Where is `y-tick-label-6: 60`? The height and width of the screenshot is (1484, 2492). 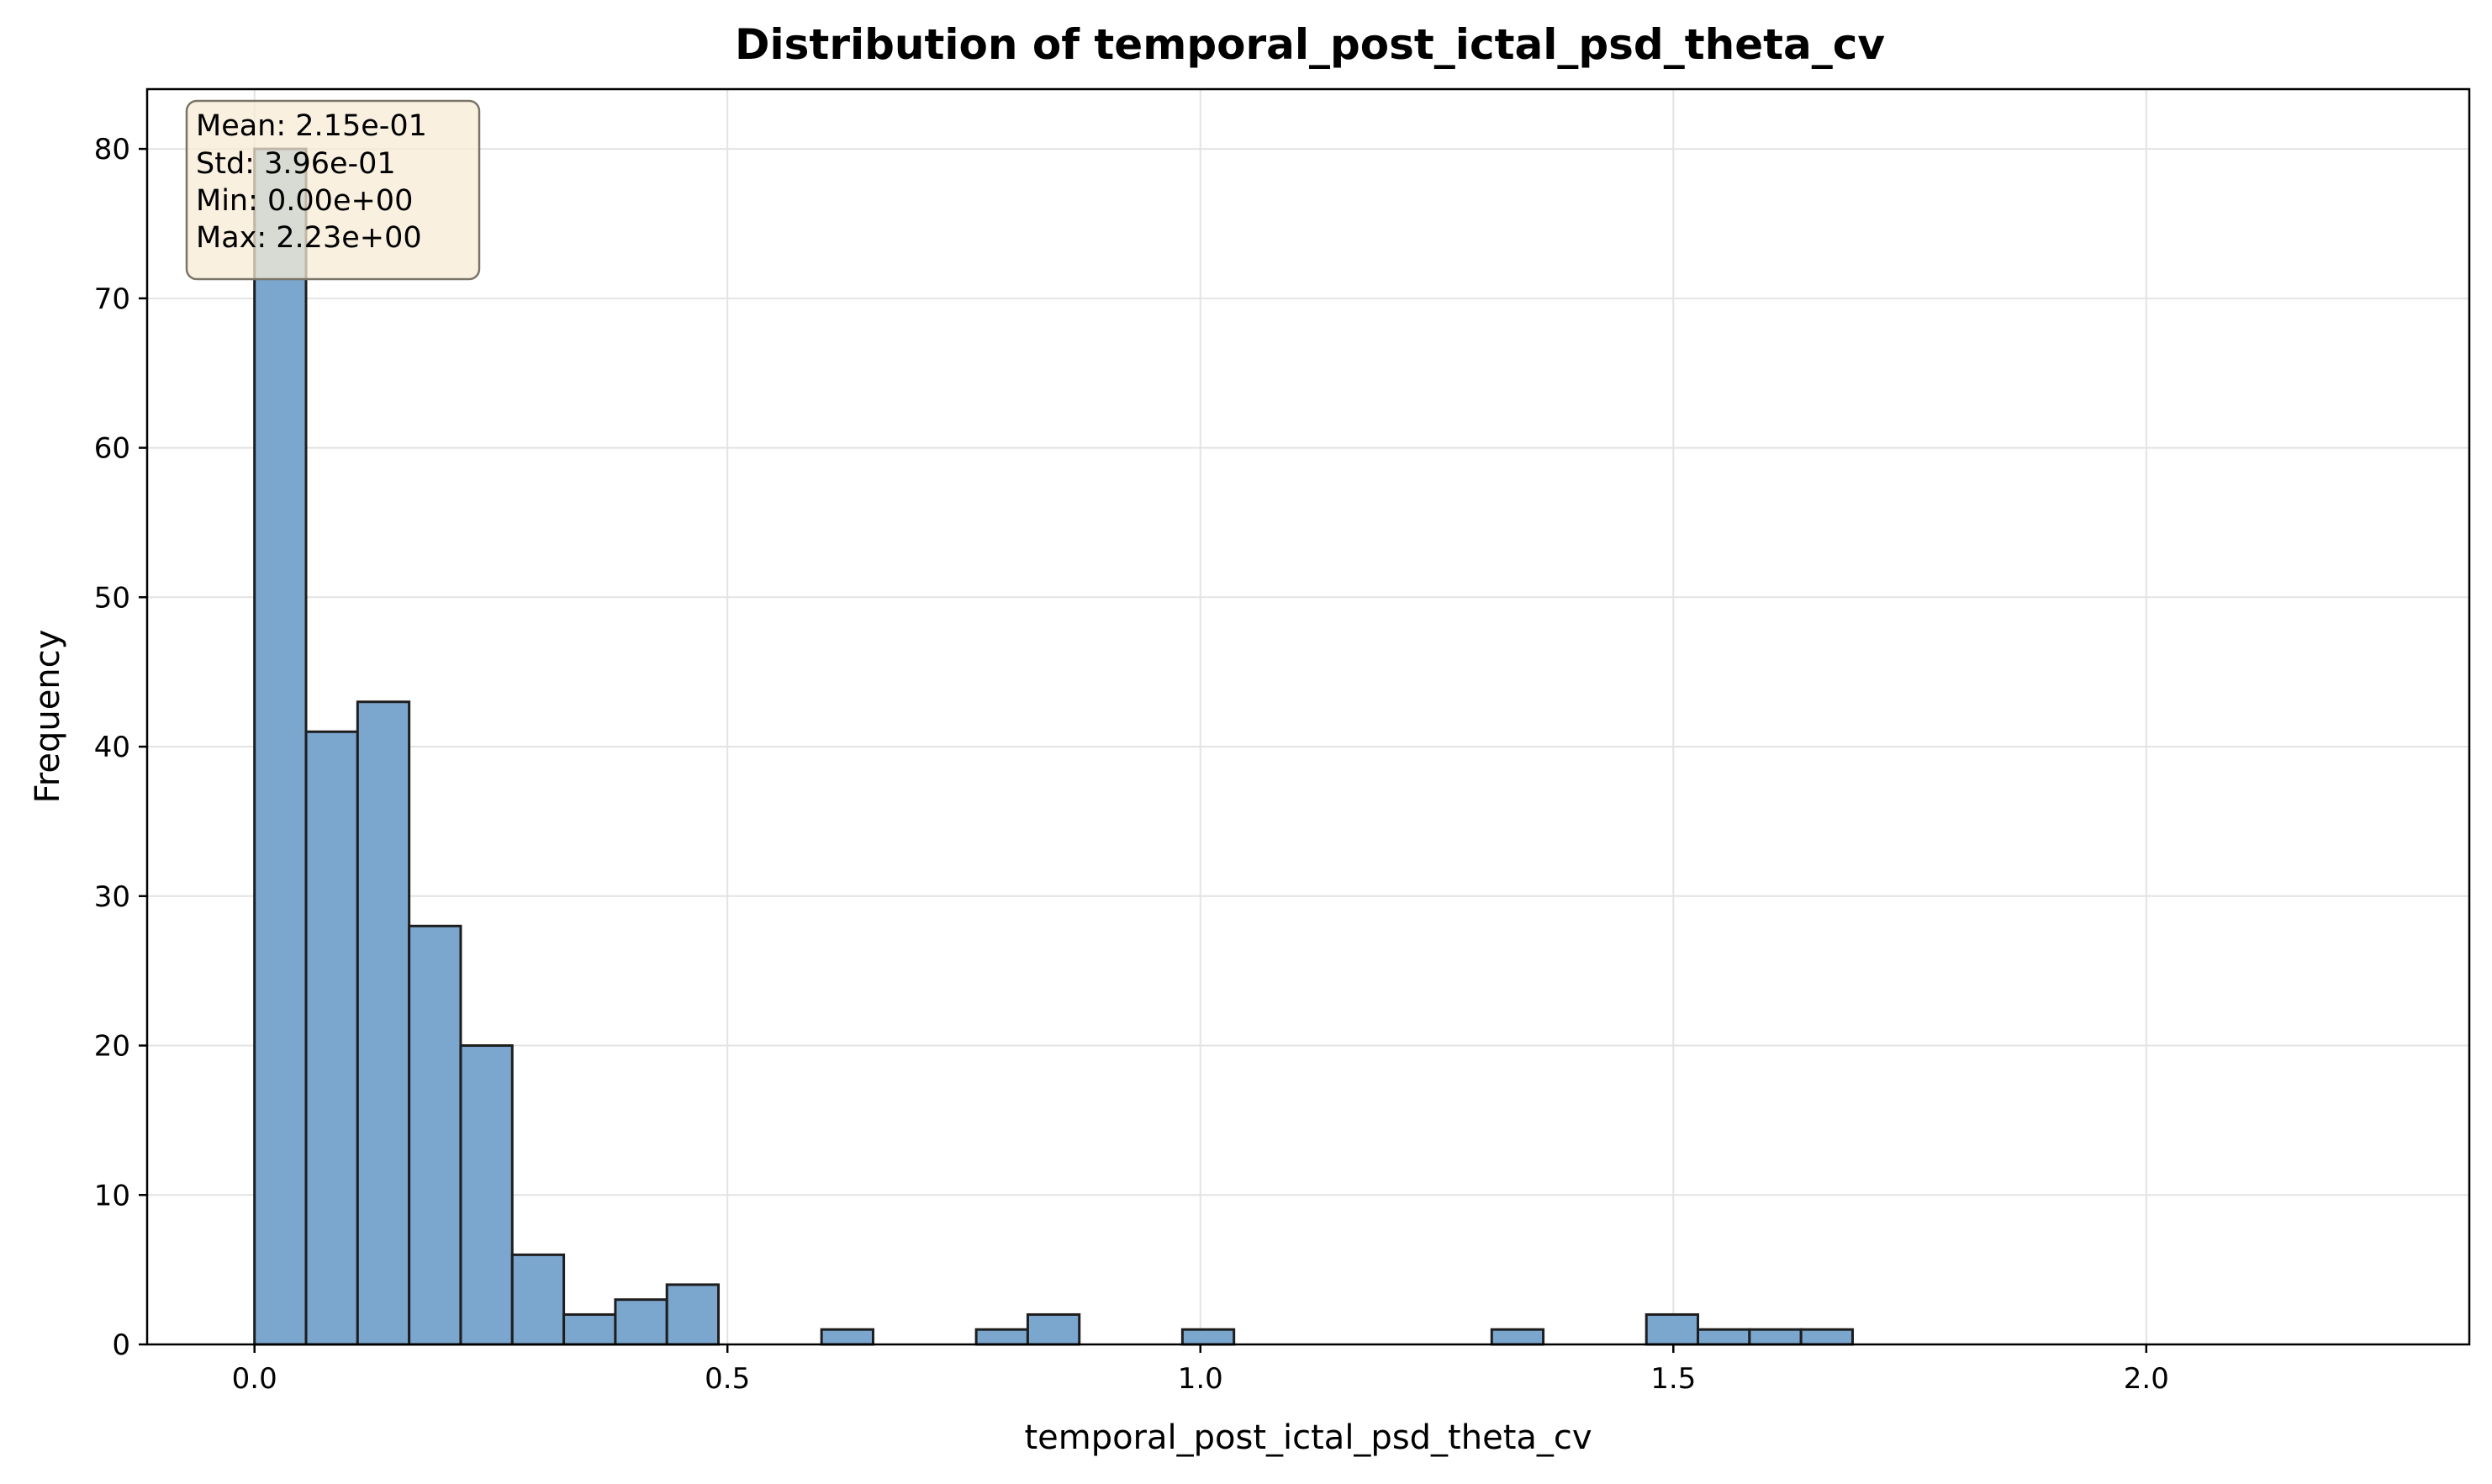
y-tick-label-6: 60 is located at coordinates (112, 449).